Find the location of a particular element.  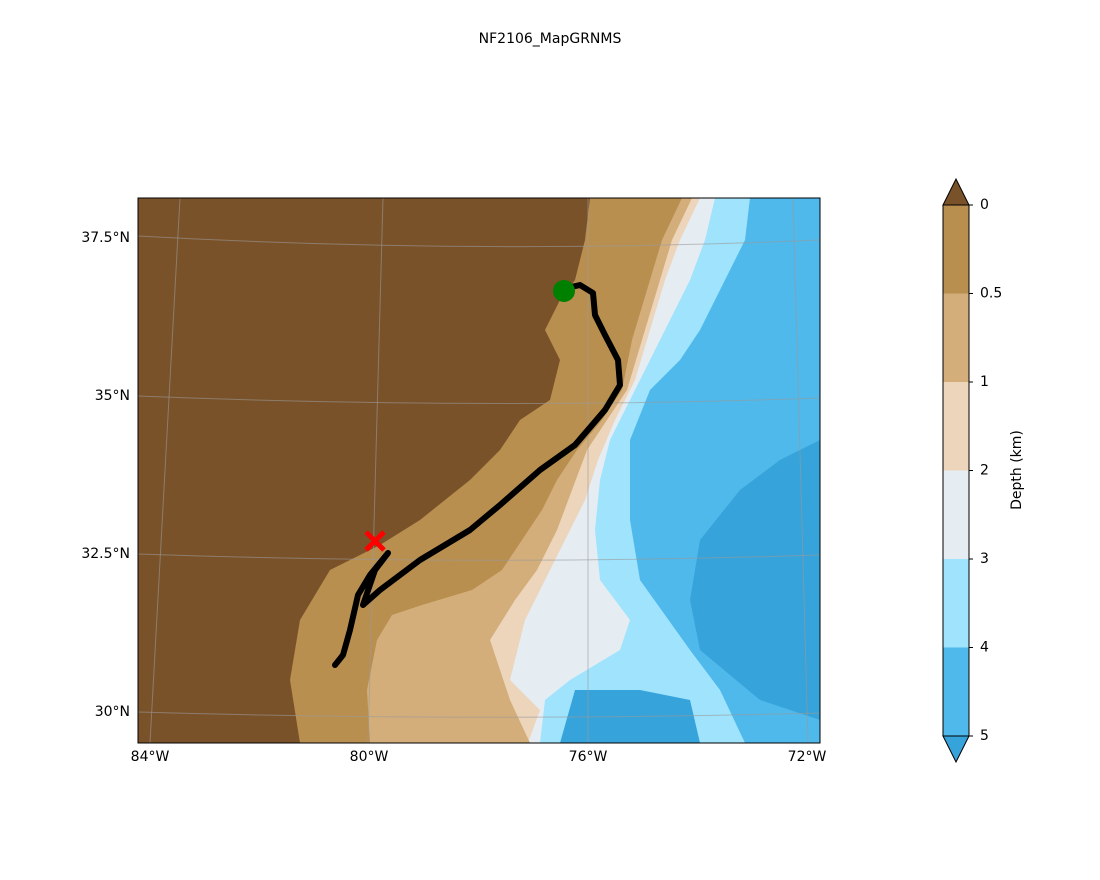

lat-label: 35°N is located at coordinates (112, 396).